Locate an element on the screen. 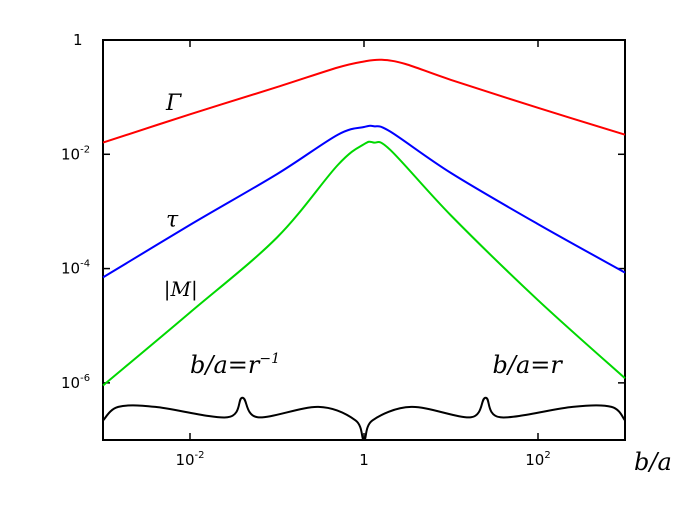  y-tick-label: 10⁻⁴ is located at coordinates (75, 268).